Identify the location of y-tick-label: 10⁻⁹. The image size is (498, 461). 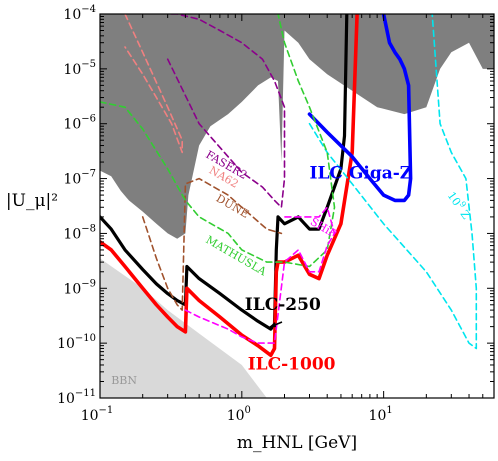
(79, 287).